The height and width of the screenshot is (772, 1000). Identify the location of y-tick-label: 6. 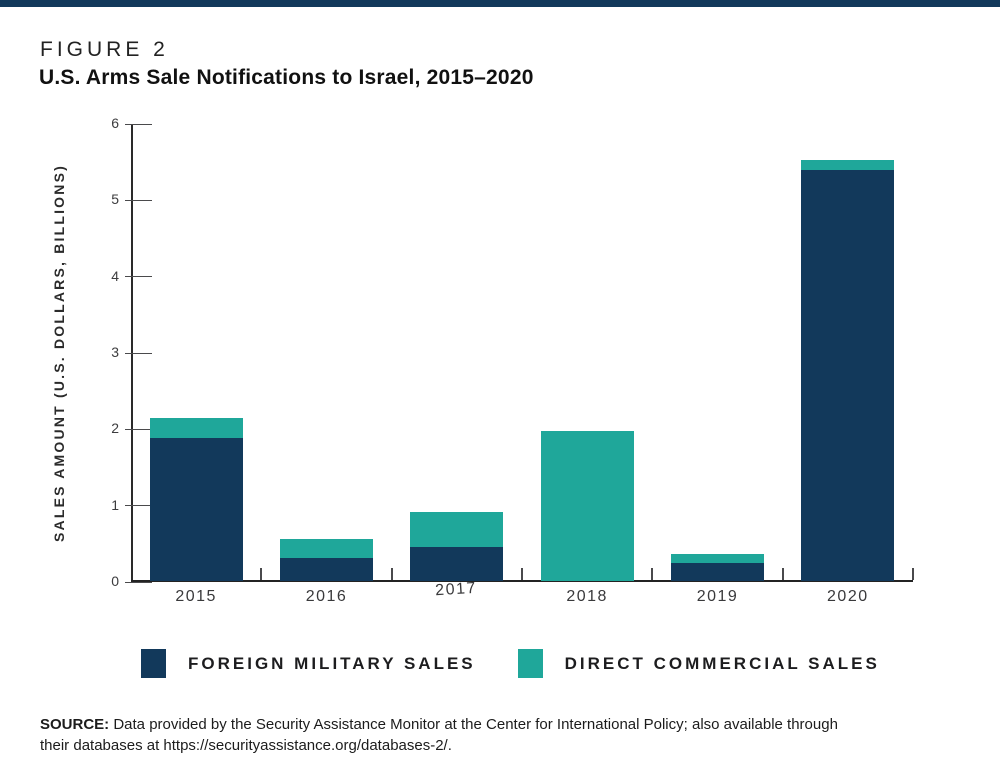
(115, 123).